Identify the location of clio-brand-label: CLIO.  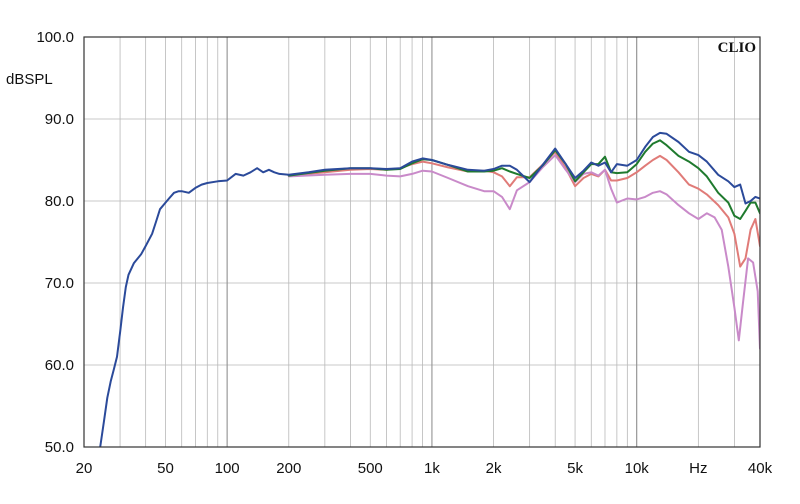
(737, 48).